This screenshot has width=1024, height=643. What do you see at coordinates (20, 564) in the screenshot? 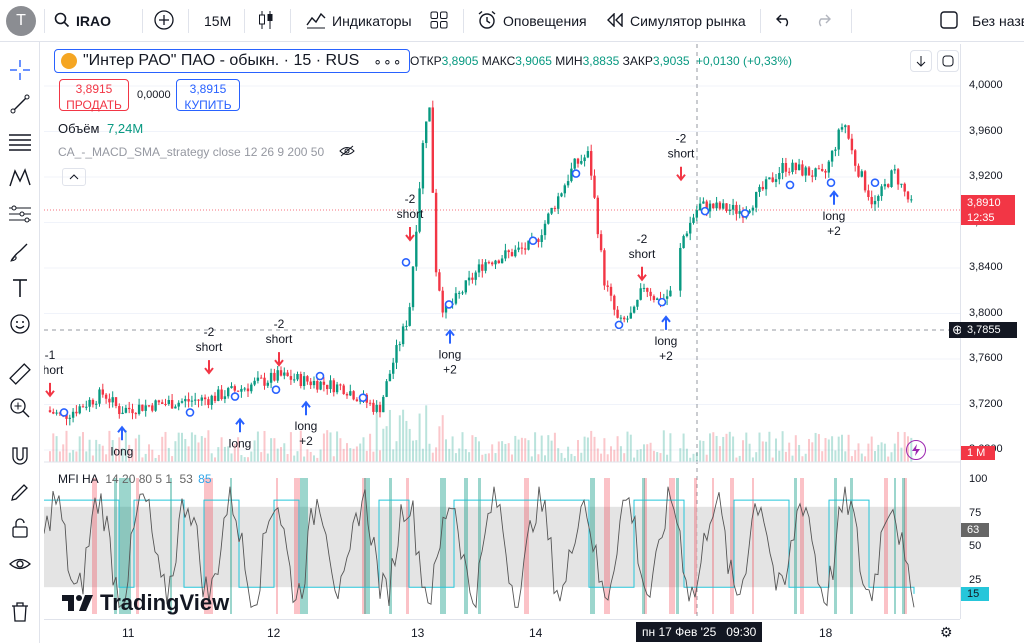
I see `visibility-tool` at bounding box center [20, 564].